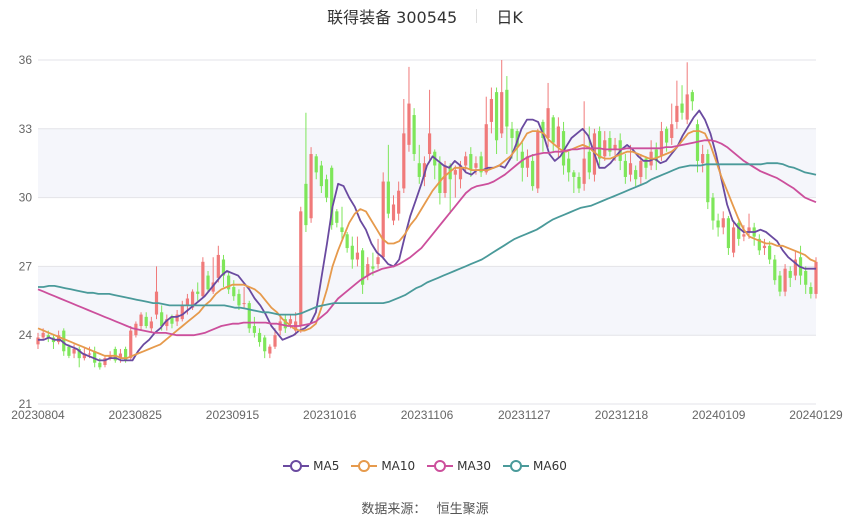  I want to click on legend-item-ma30: MA30, so click(459, 466).